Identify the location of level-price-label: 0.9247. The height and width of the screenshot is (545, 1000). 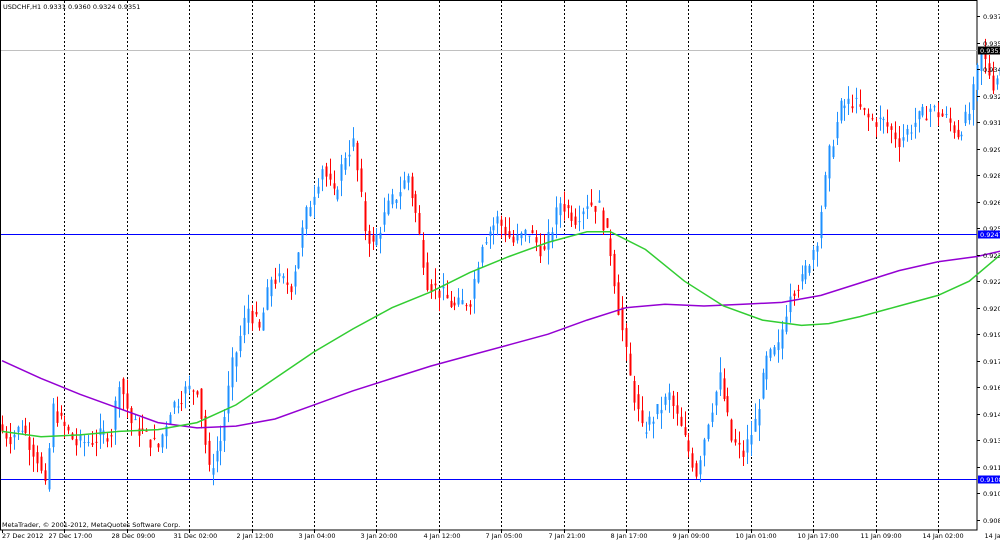
(990, 235).